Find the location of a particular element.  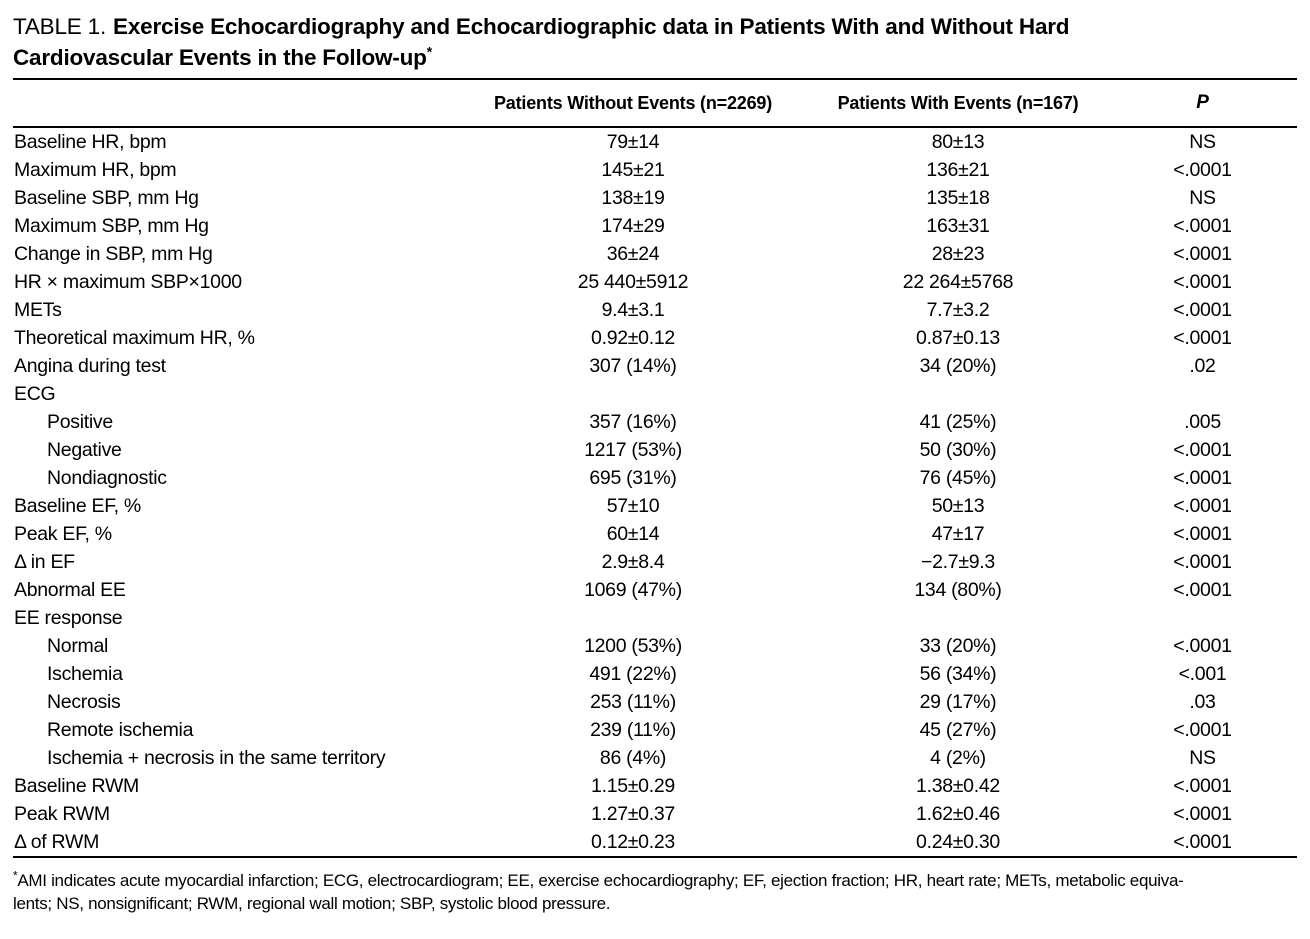

row-label: EE response is located at coordinates (68, 617).